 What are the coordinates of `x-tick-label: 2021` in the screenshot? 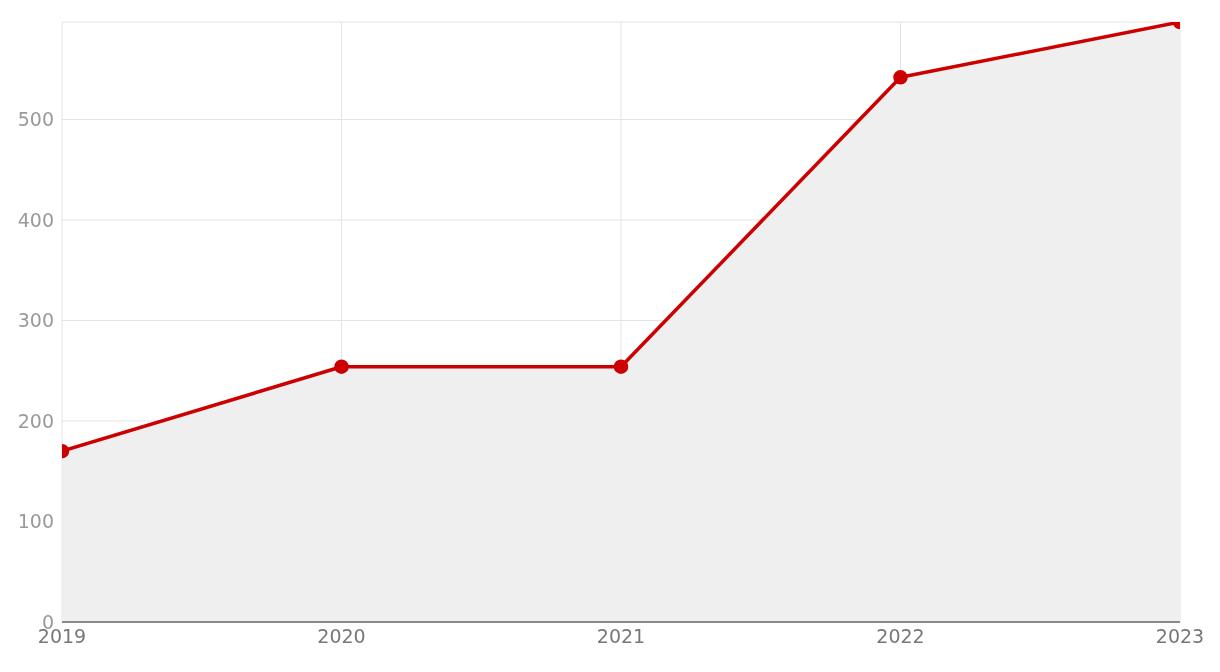 It's located at (621, 636).